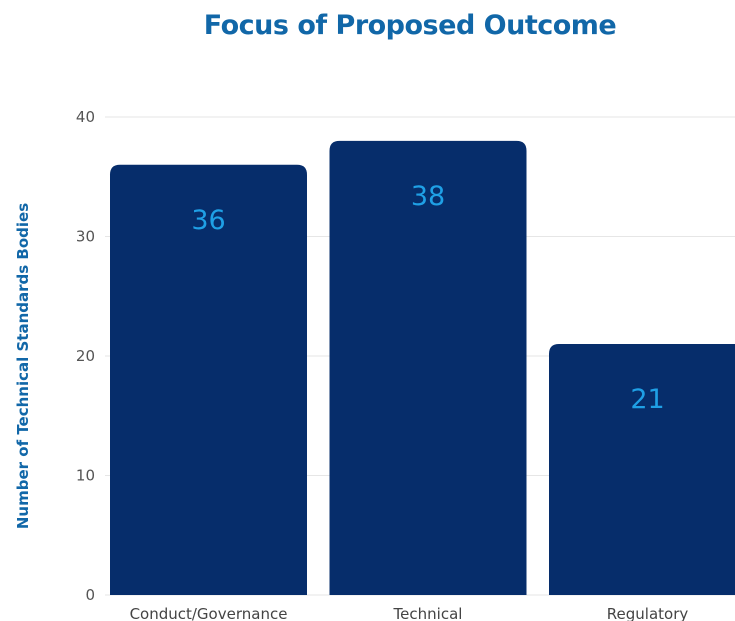 This screenshot has height=621, width=735. What do you see at coordinates (642, 469) in the screenshot?
I see `bar-regulatory` at bounding box center [642, 469].